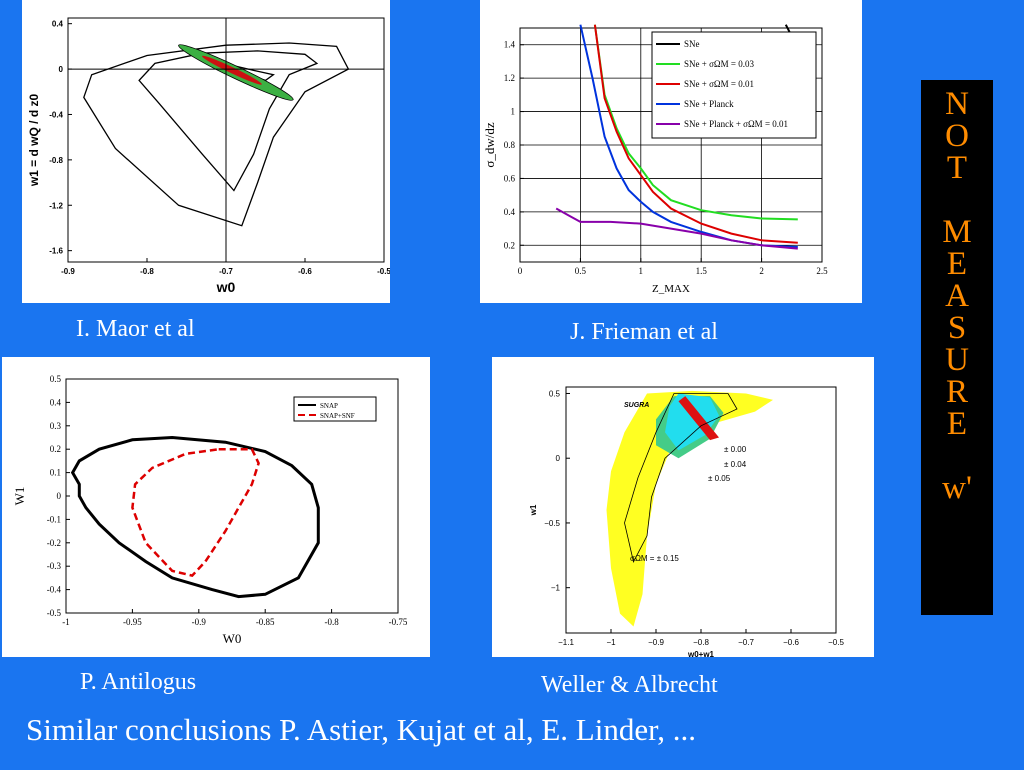  Describe the element at coordinates (956, 392) in the screenshot. I see `side-letter: R` at that location.